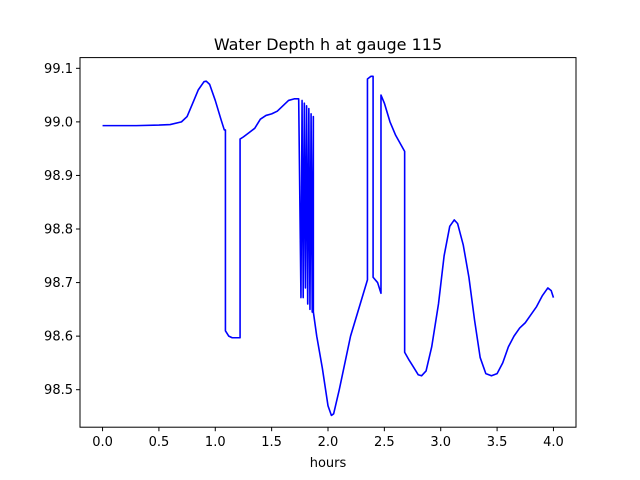 The image size is (640, 480). What do you see at coordinates (58, 230) in the screenshot?
I see `y-tick-label: 98.8` at bounding box center [58, 230].